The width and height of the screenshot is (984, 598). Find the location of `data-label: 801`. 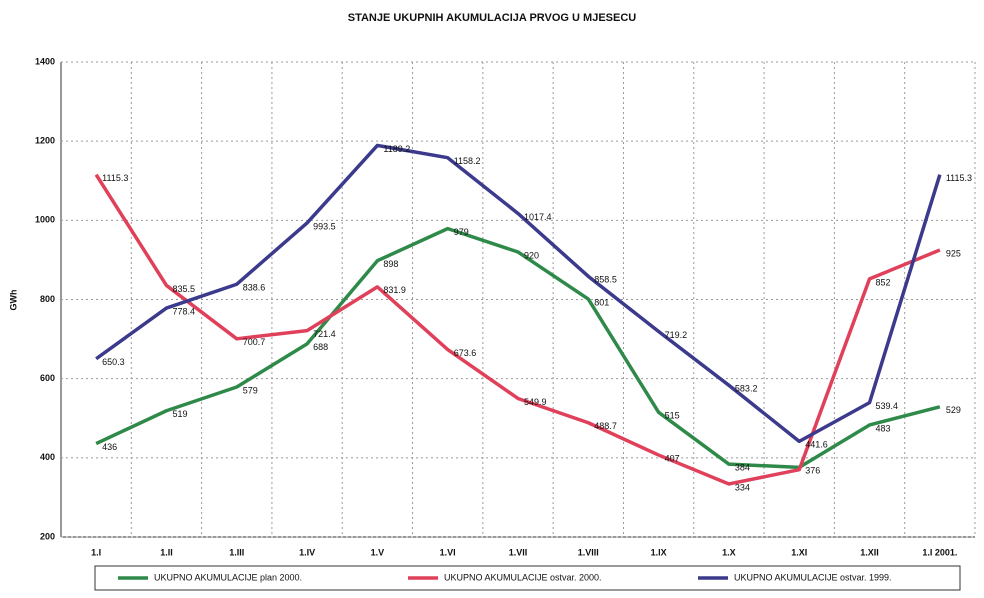

data-label: 801 is located at coordinates (601, 302).